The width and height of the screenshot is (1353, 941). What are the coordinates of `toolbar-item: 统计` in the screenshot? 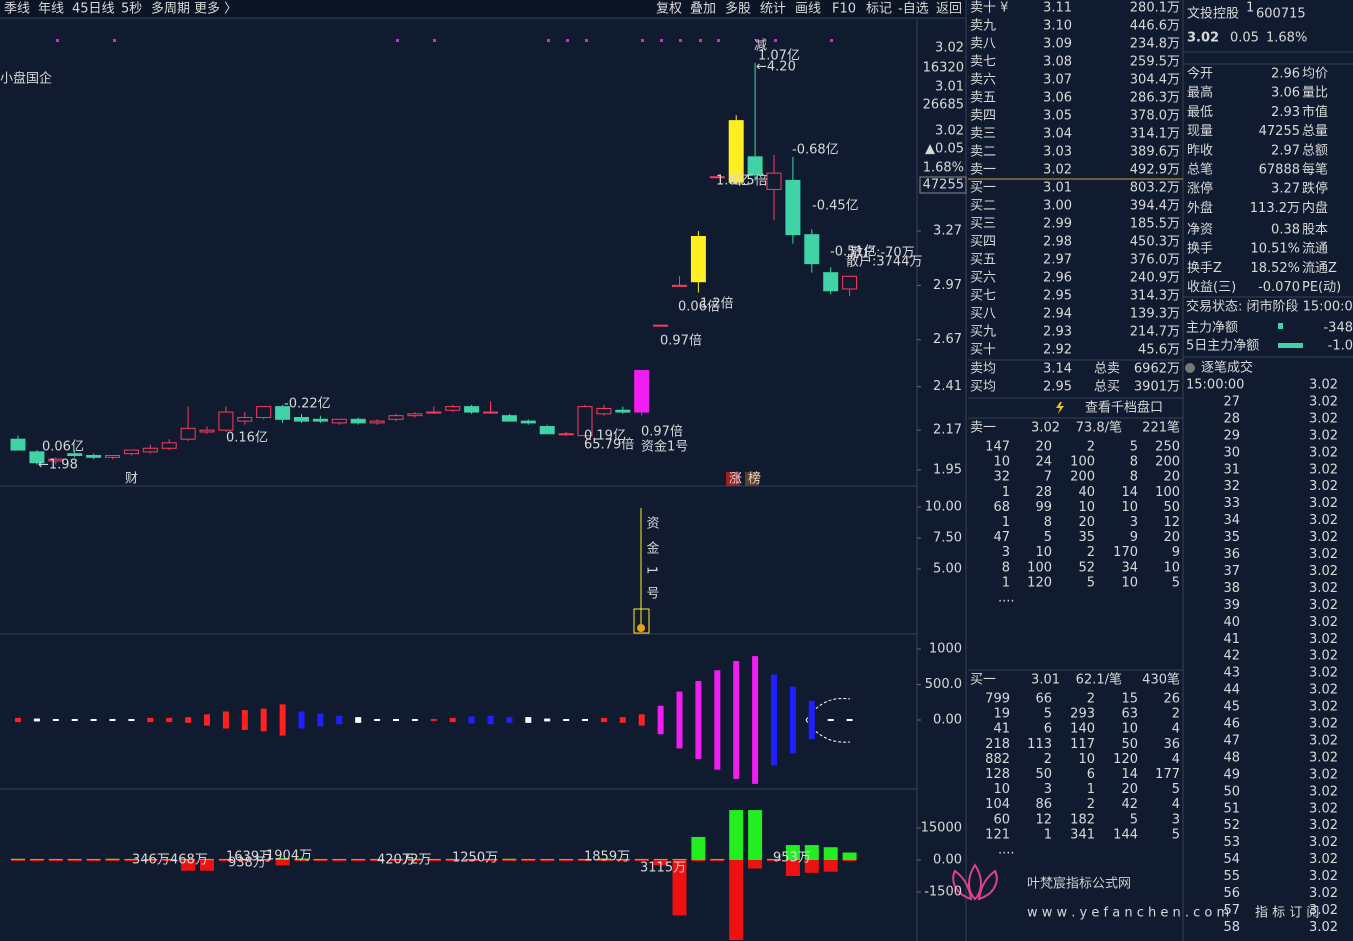 It's located at (773, 9).